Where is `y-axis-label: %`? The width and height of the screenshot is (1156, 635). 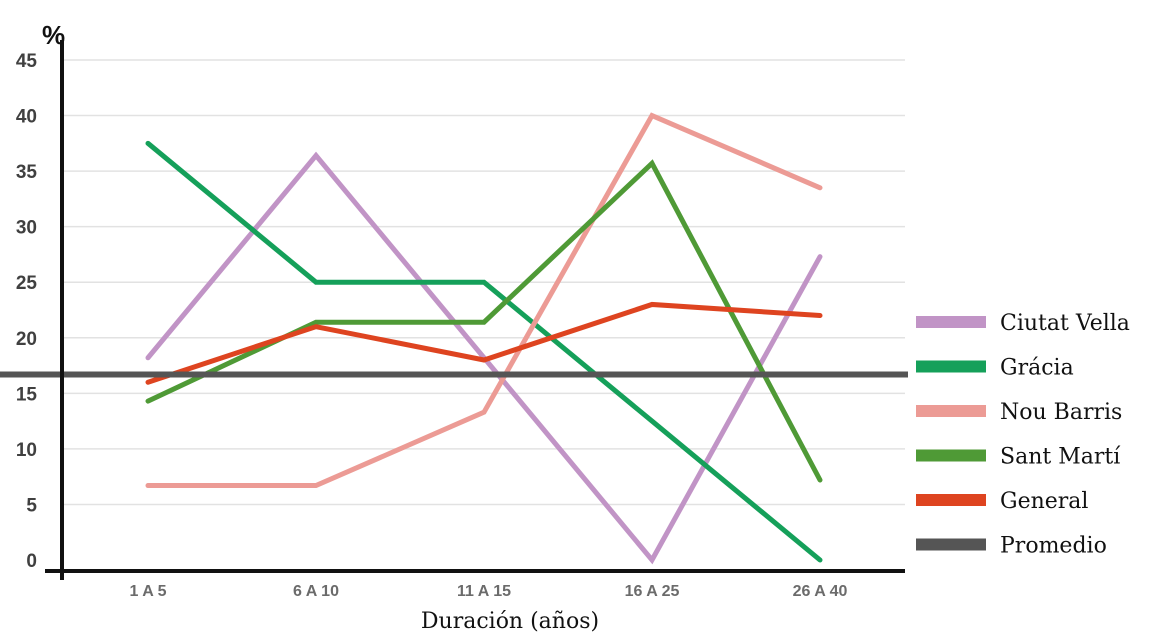
y-axis-label: % is located at coordinates (53, 35).